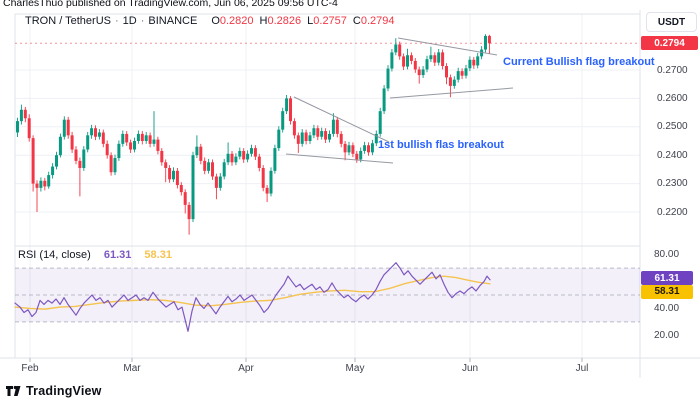 The image size is (700, 400). What do you see at coordinates (303, 21) in the screenshot?
I see `ohlc-values: O0.2820 H0.2826 L0.2757 C0.2794` at bounding box center [303, 21].